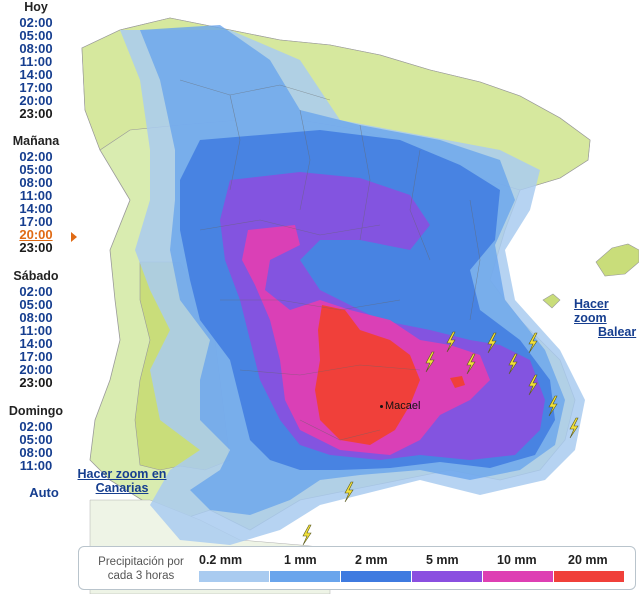 The image size is (639, 594). Describe the element at coordinates (36, 343) in the screenshot. I see `time-option-2-4: 14:00` at that location.